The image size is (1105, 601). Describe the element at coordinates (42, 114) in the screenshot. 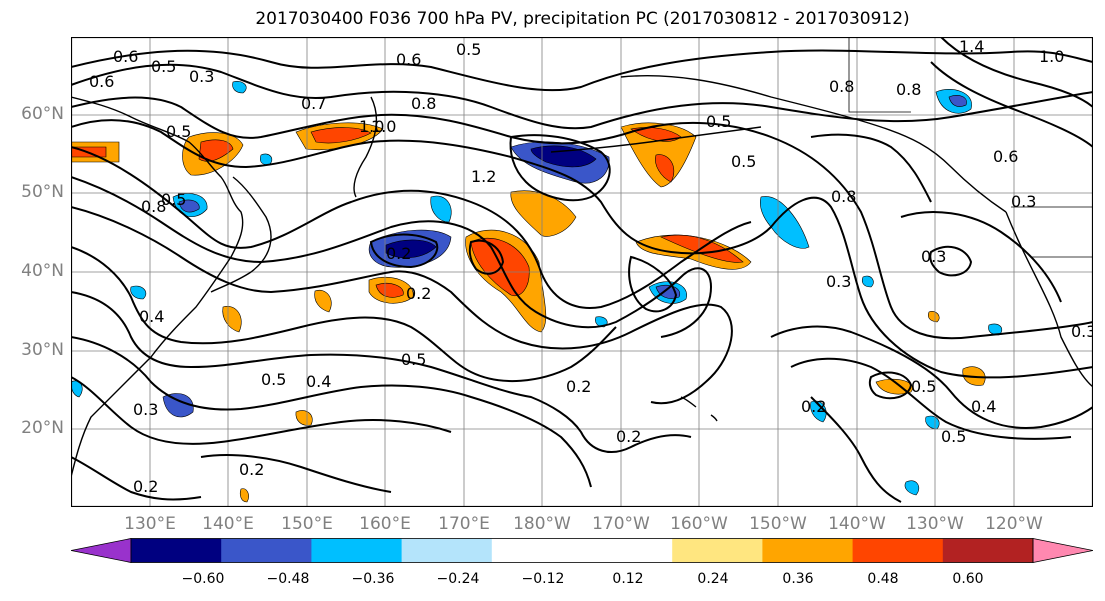

I see `lat-label: 60°N` at that location.